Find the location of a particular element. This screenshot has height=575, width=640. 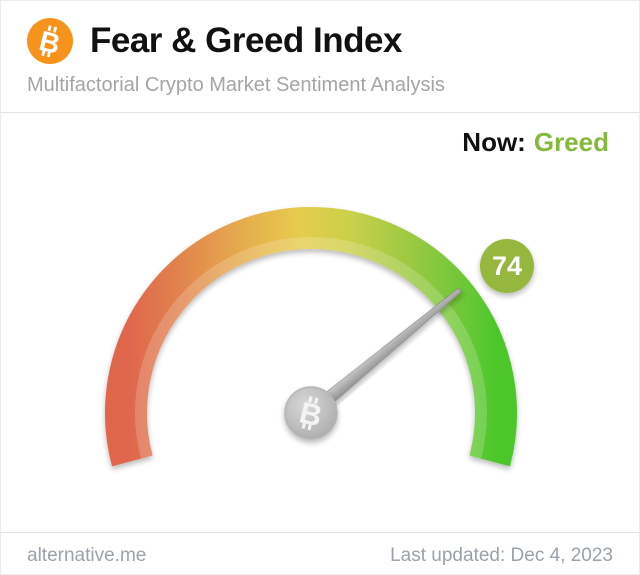

gauge-hub: B is located at coordinates (311, 413).